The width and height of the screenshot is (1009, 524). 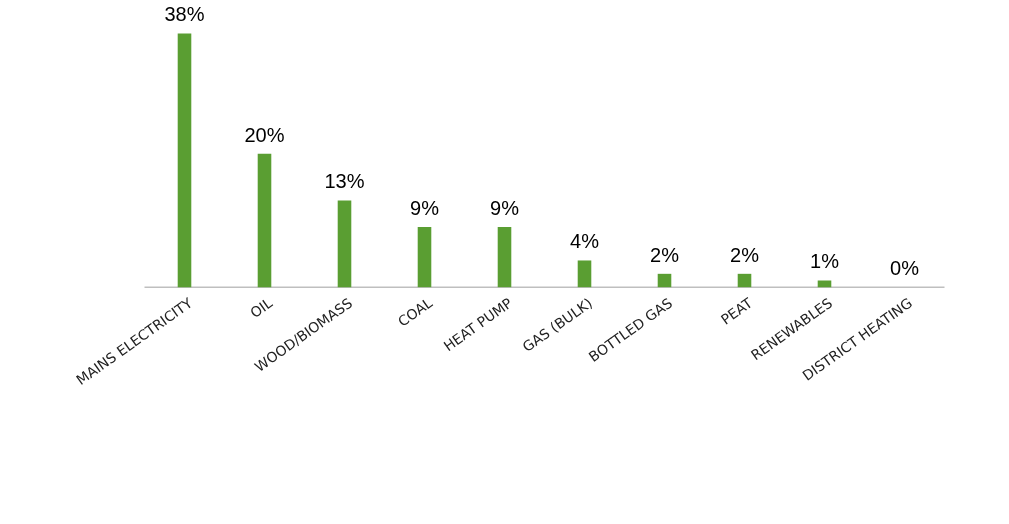 I want to click on data-label: 1%, so click(x=825, y=261).